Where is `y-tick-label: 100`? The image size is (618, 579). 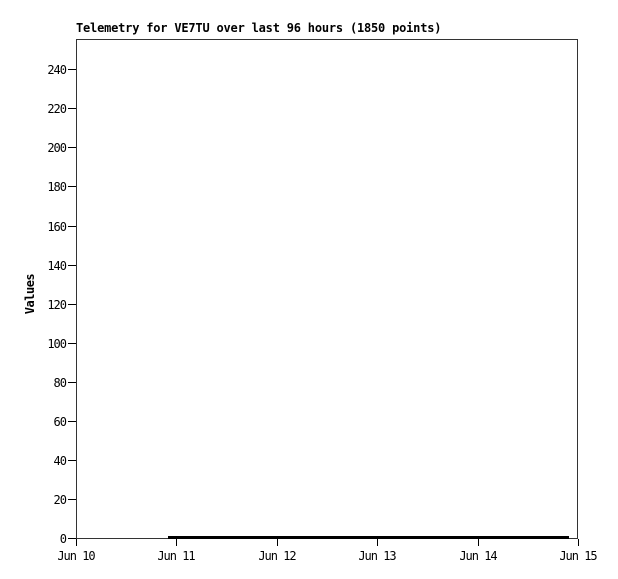
y-tick-label: 100 is located at coordinates (57, 344).